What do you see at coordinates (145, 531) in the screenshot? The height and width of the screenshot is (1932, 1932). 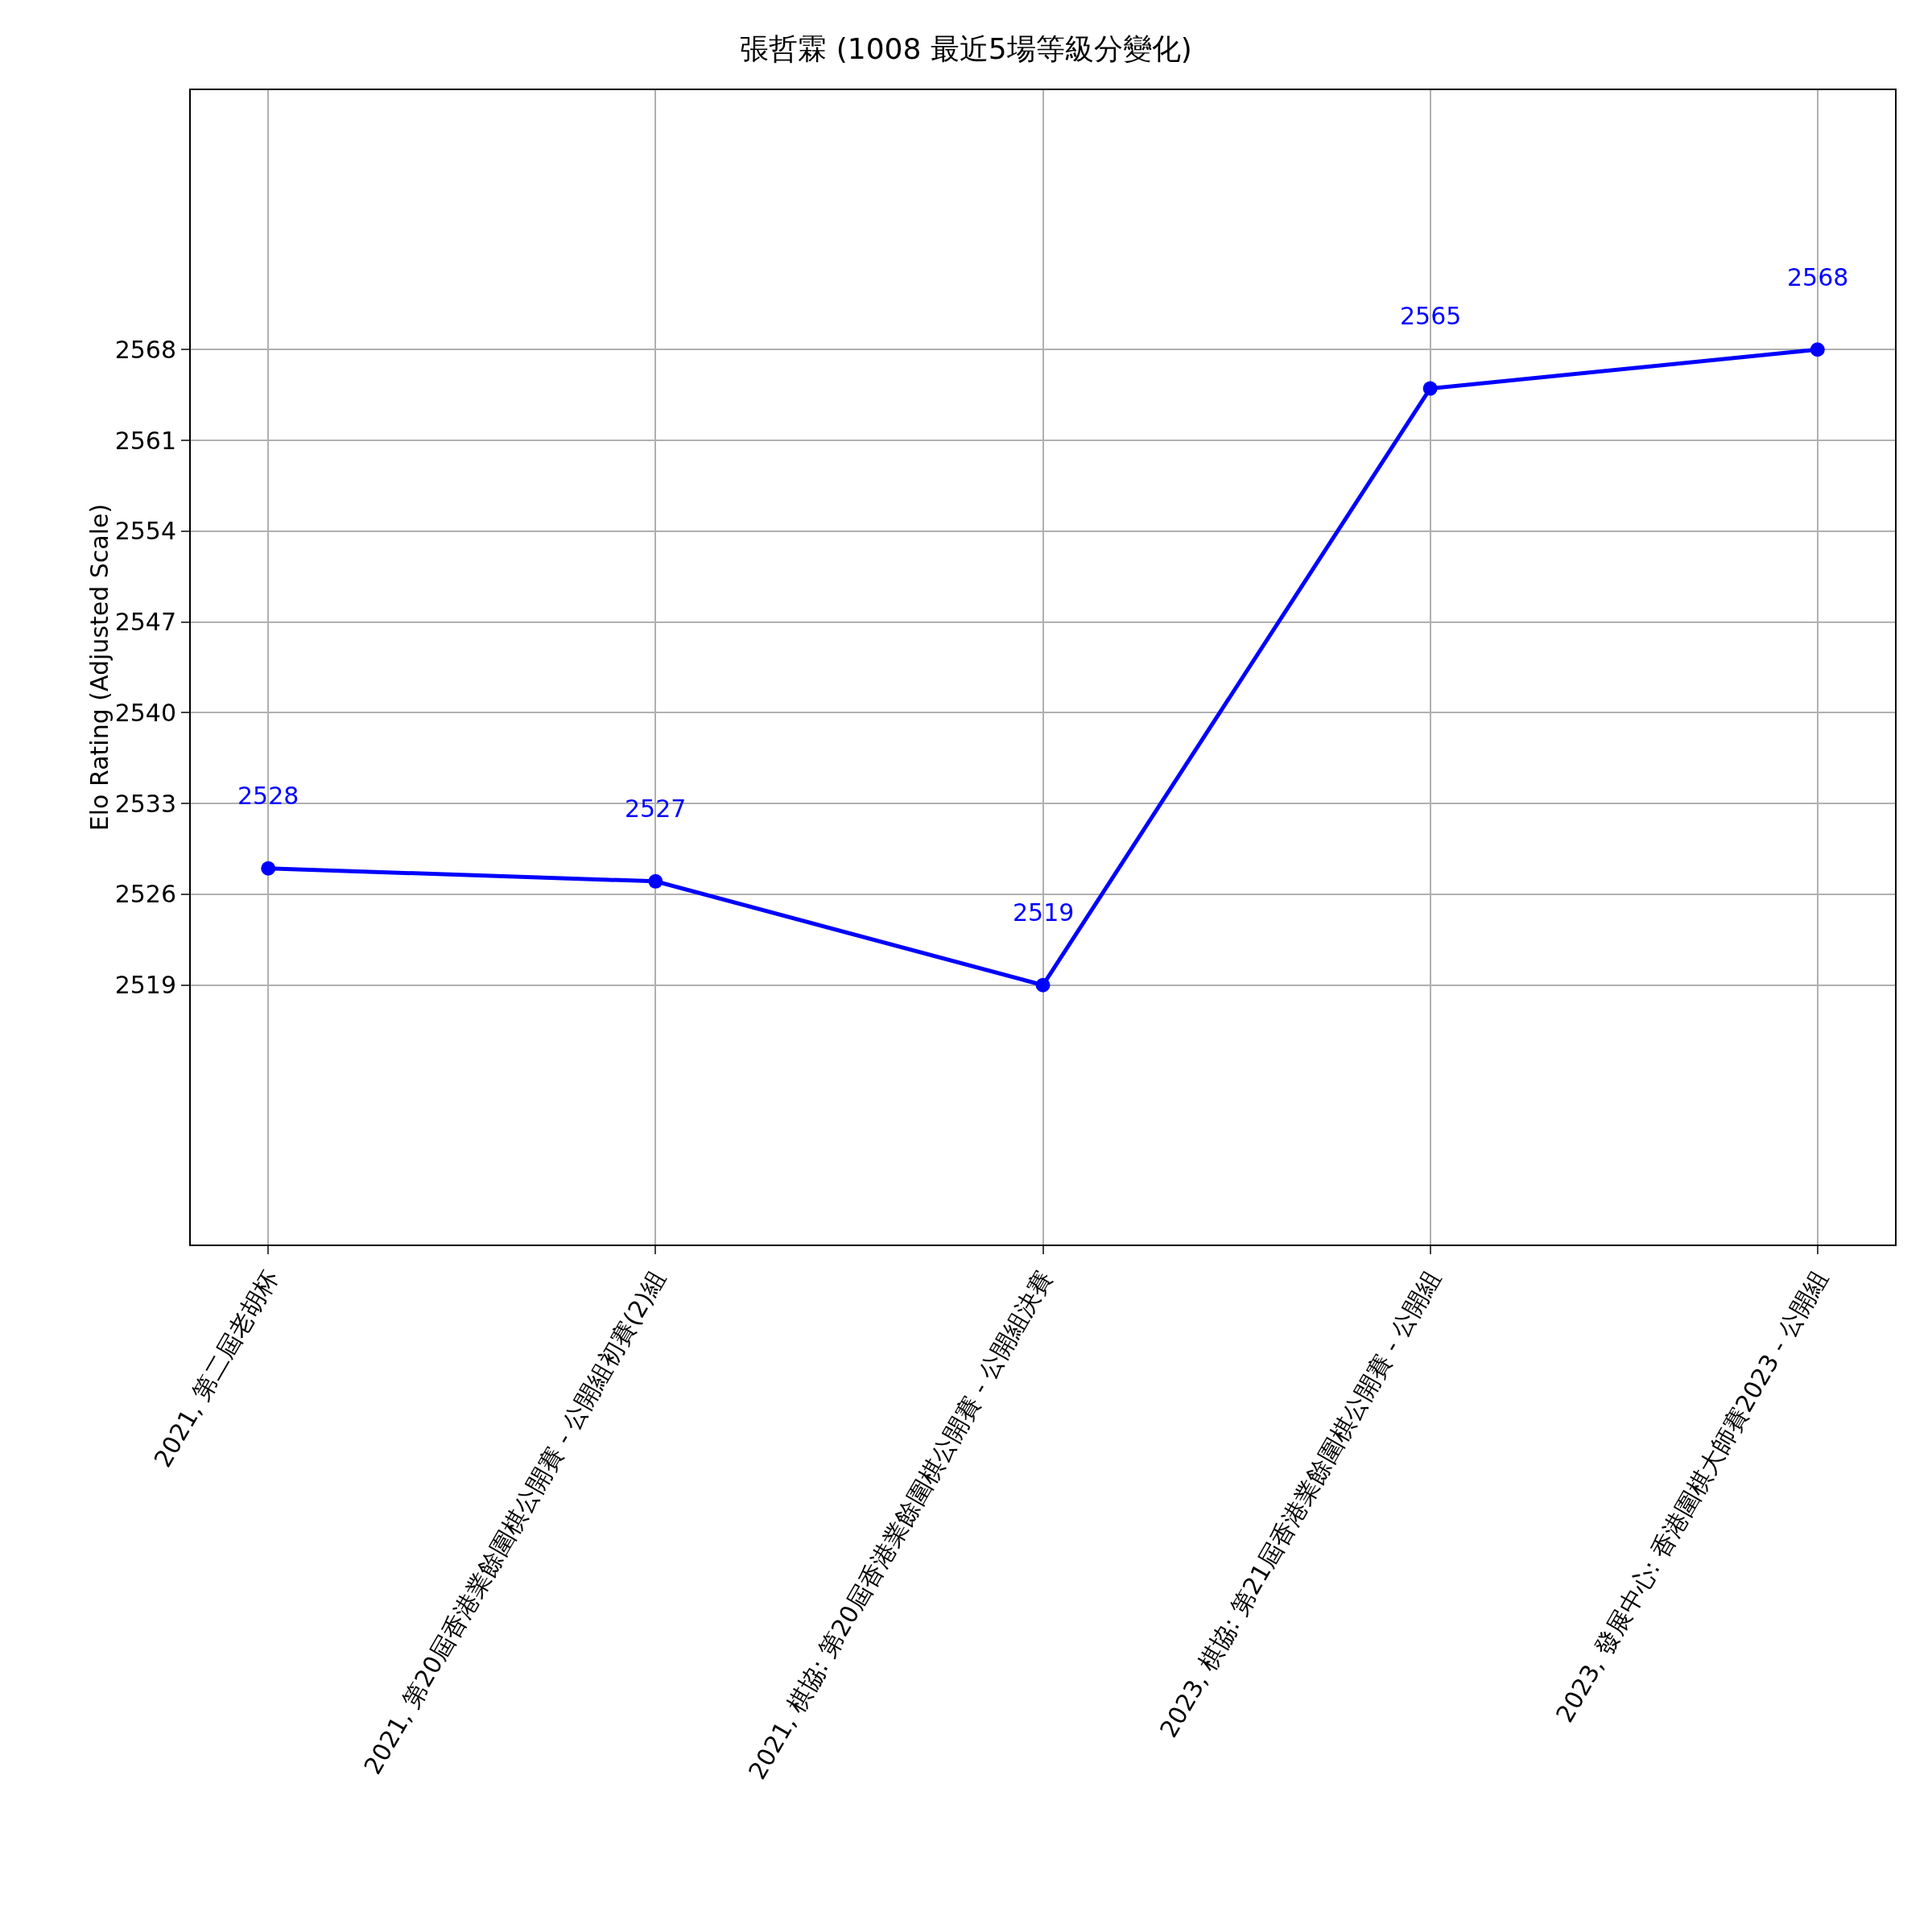 I see `y-tick-label: 2554` at bounding box center [145, 531].